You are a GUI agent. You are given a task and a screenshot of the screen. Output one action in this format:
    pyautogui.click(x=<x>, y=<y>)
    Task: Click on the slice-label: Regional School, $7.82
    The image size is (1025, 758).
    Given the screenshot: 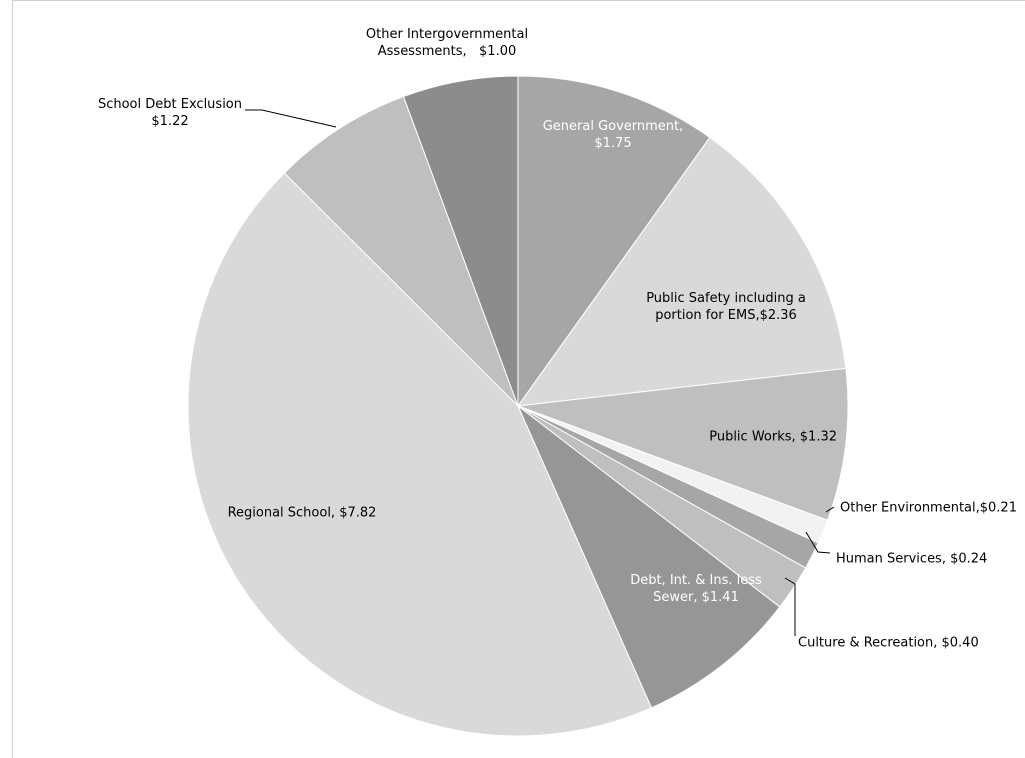 What is the action you would take?
    pyautogui.click(x=302, y=513)
    